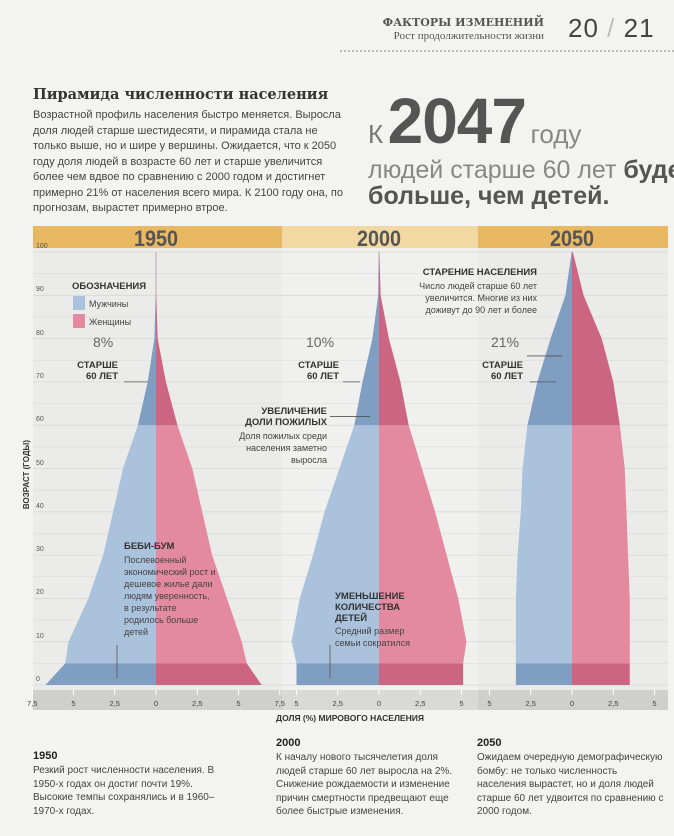 This screenshot has height=836, width=674. Describe the element at coordinates (40, 506) in the screenshot. I see `y-tick-label: 40` at that location.